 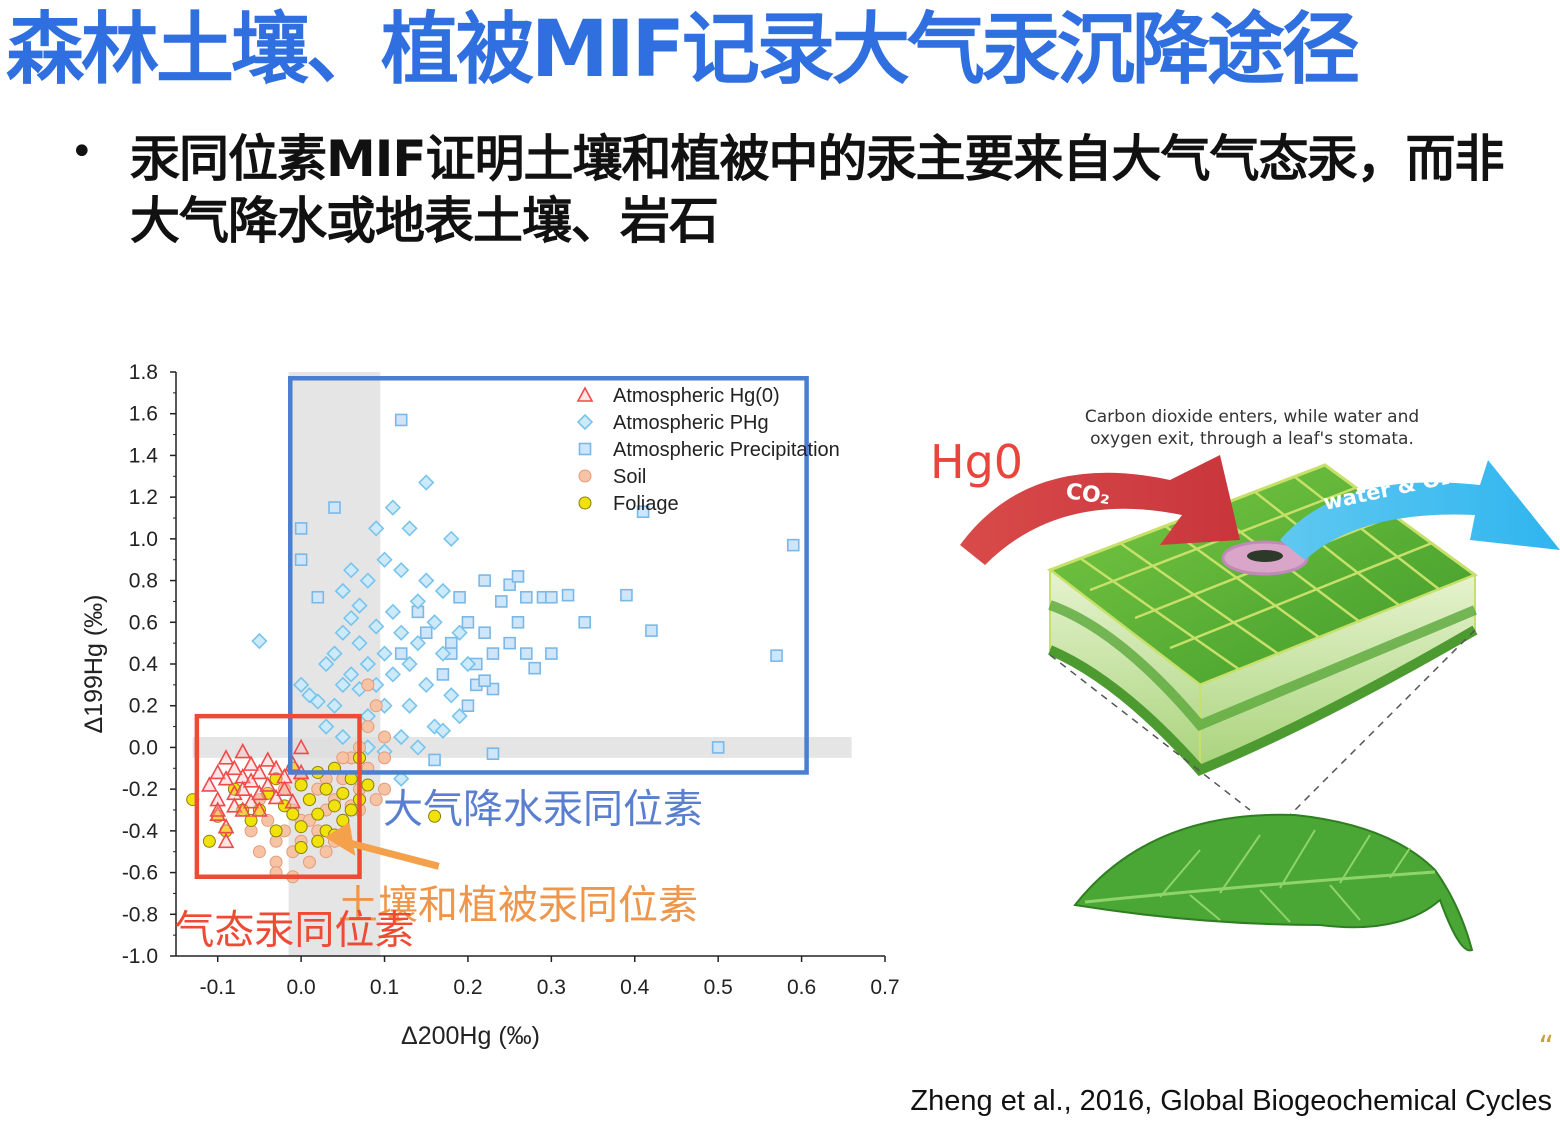 What do you see at coordinates (140, 789) in the screenshot?
I see `y-tick-label: -0.2` at bounding box center [140, 789].